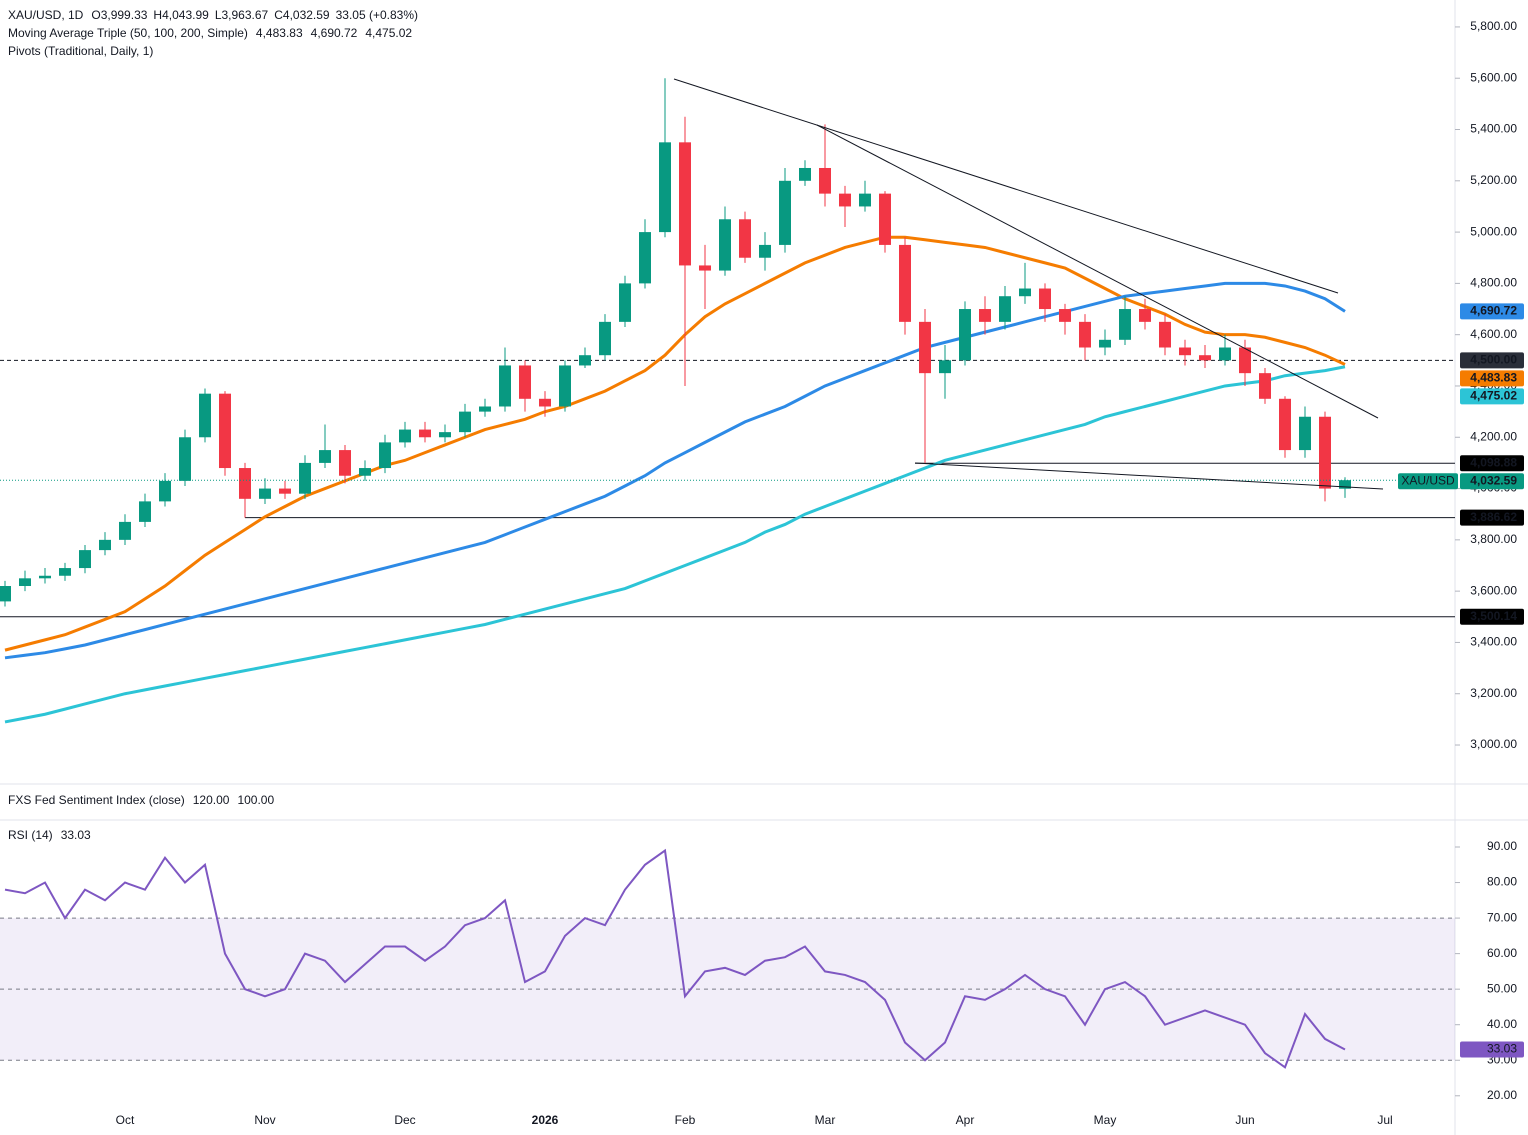 The image size is (1528, 1135). What do you see at coordinates (1493, 129) in the screenshot?
I see `y-tick-label: 5,400.00` at bounding box center [1493, 129].